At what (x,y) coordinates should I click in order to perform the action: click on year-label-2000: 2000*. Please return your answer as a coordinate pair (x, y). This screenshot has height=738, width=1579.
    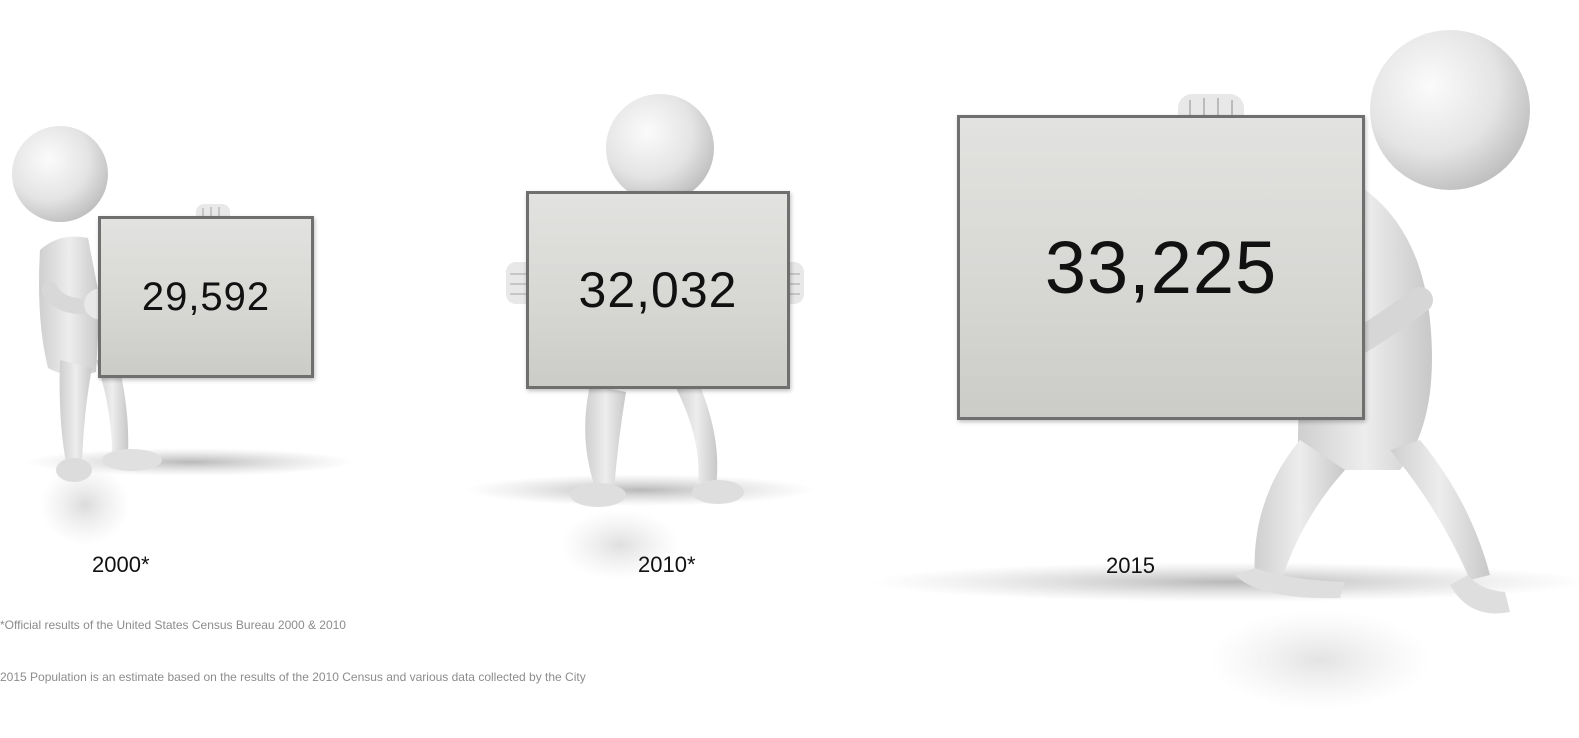
    Looking at the image, I should click on (121, 564).